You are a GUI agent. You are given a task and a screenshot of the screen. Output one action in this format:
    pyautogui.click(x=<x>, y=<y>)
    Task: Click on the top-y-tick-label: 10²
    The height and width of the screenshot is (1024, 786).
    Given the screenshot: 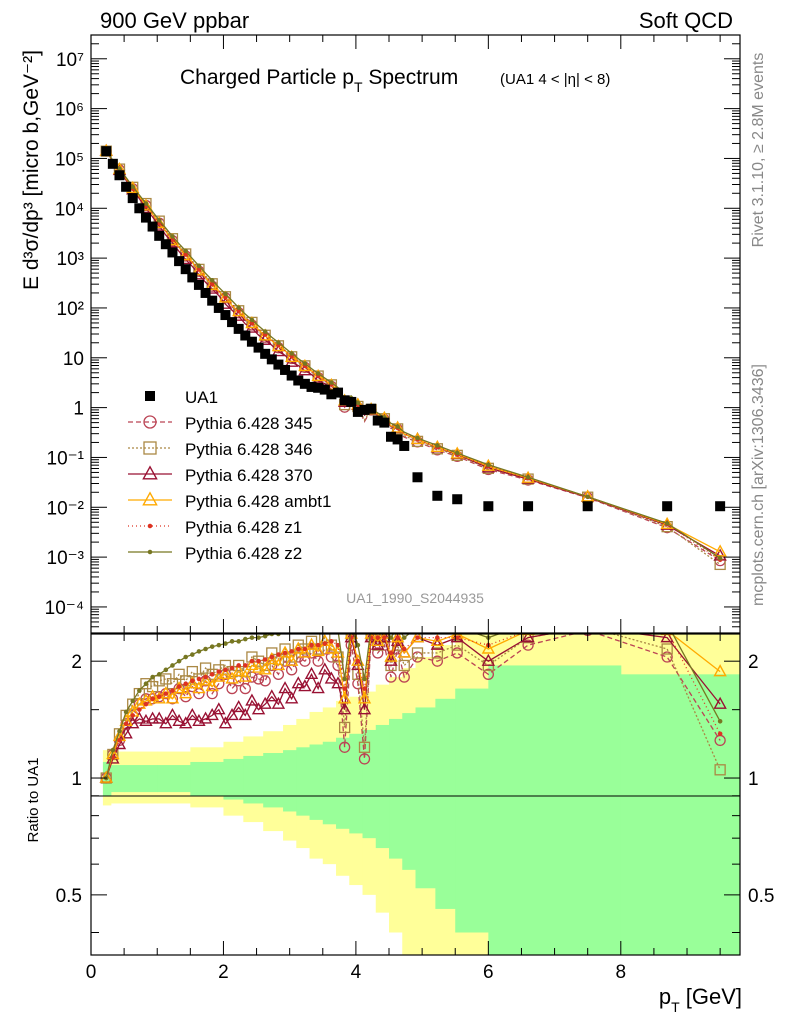 What is the action you would take?
    pyautogui.click(x=70, y=309)
    